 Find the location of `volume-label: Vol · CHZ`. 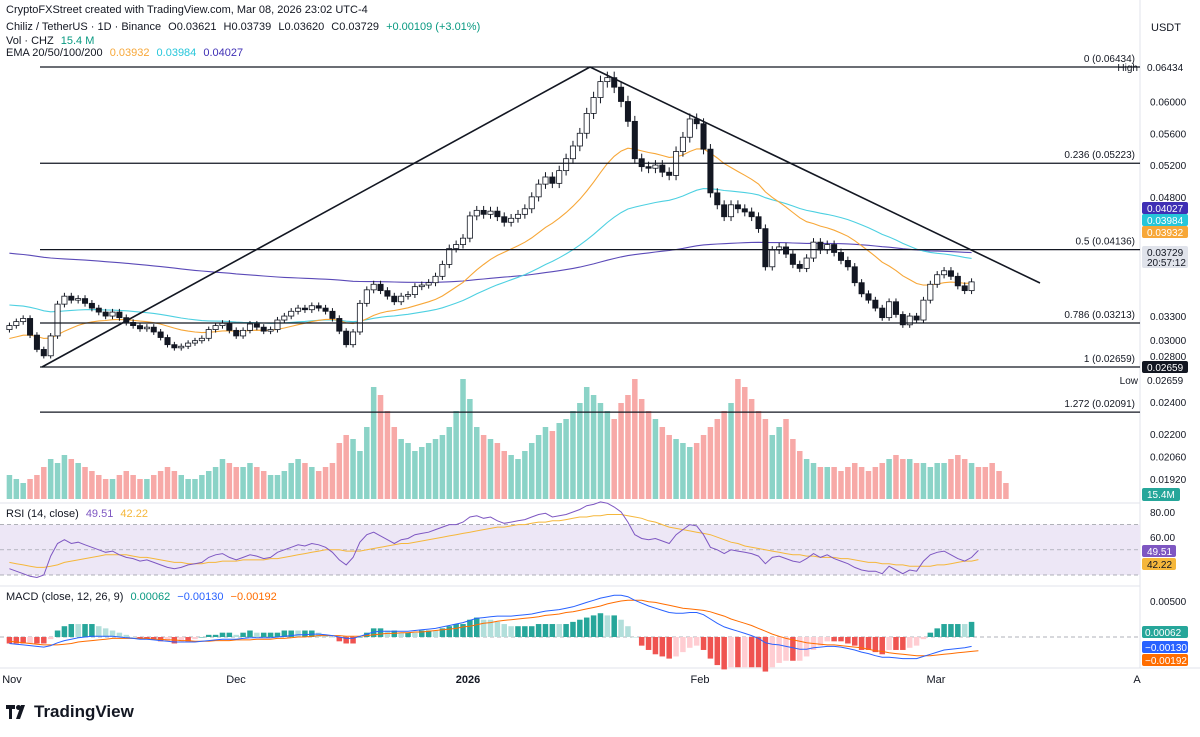

volume-label: Vol · CHZ is located at coordinates (30, 41).